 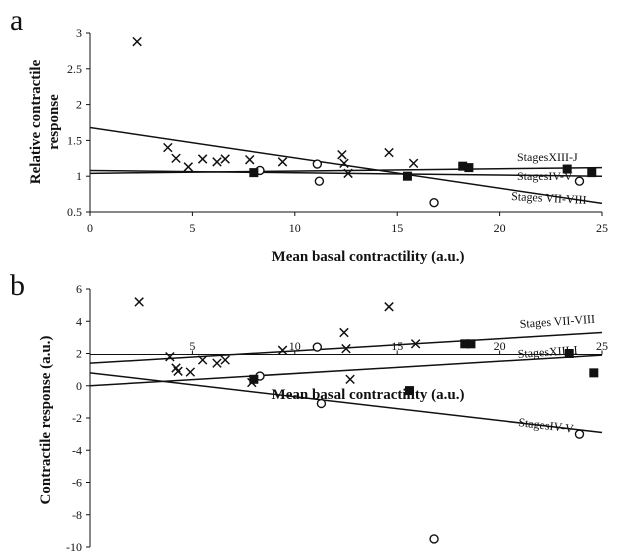 I want to click on panel-a-x-tick-label: 25, so click(x=602, y=228).